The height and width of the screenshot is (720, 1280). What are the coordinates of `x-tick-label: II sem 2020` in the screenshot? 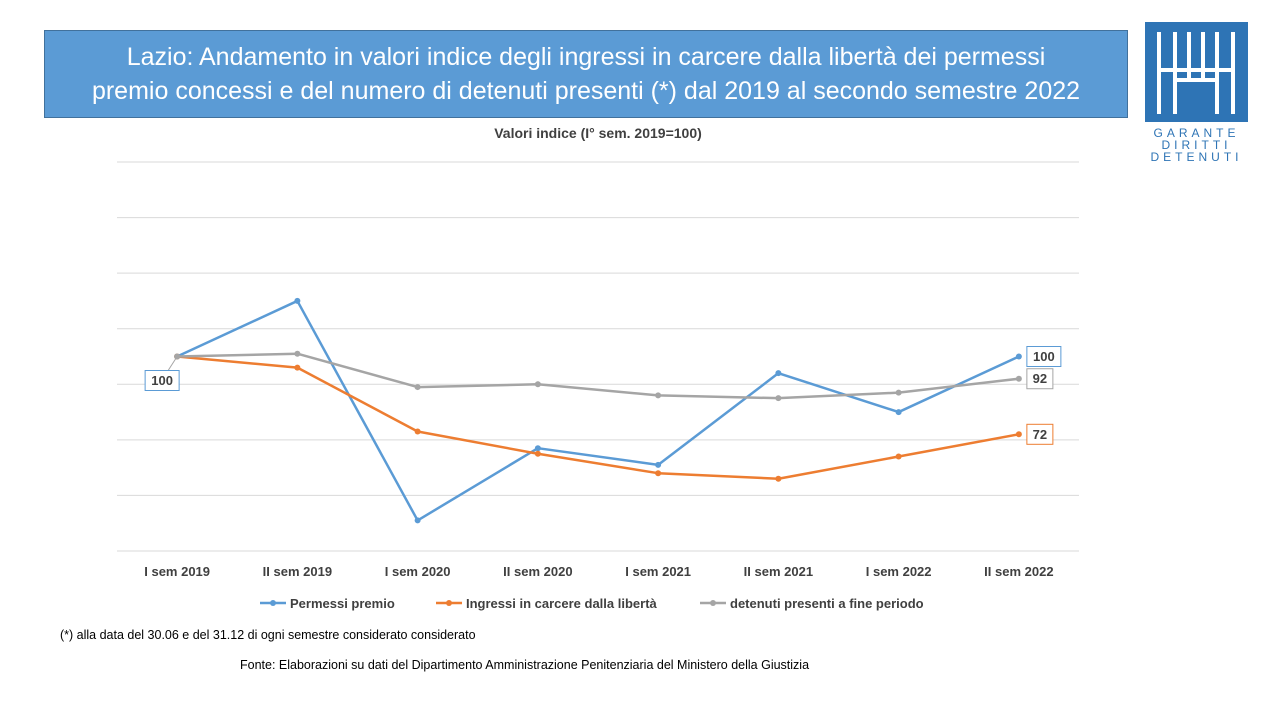 It's located at (537, 571).